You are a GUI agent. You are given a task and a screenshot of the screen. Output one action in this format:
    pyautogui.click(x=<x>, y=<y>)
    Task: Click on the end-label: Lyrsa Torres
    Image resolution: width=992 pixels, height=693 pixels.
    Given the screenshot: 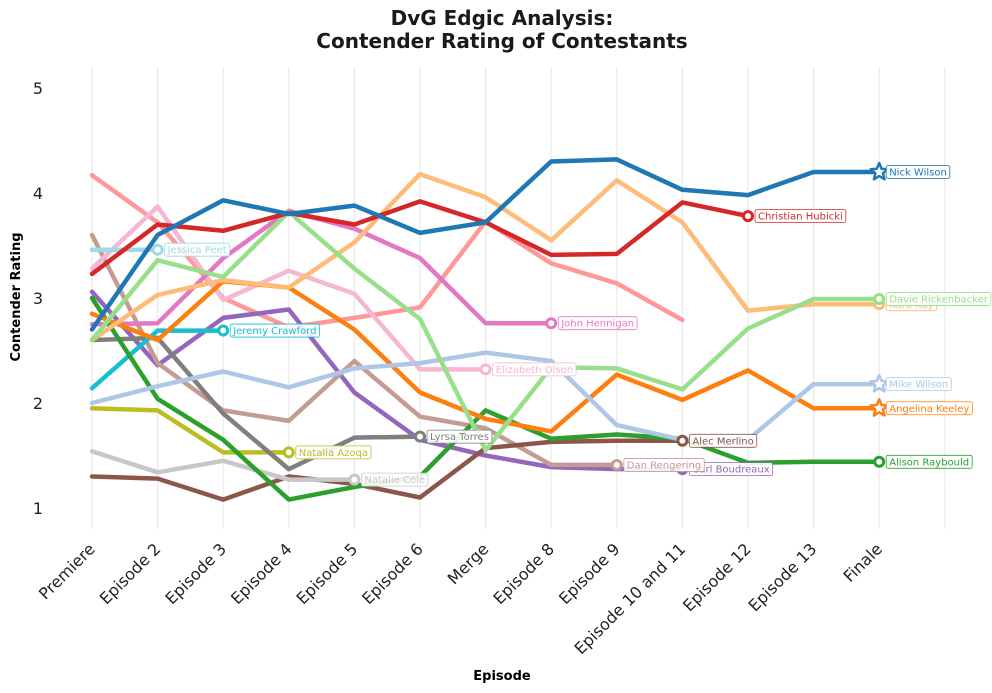 What is the action you would take?
    pyautogui.click(x=459, y=436)
    